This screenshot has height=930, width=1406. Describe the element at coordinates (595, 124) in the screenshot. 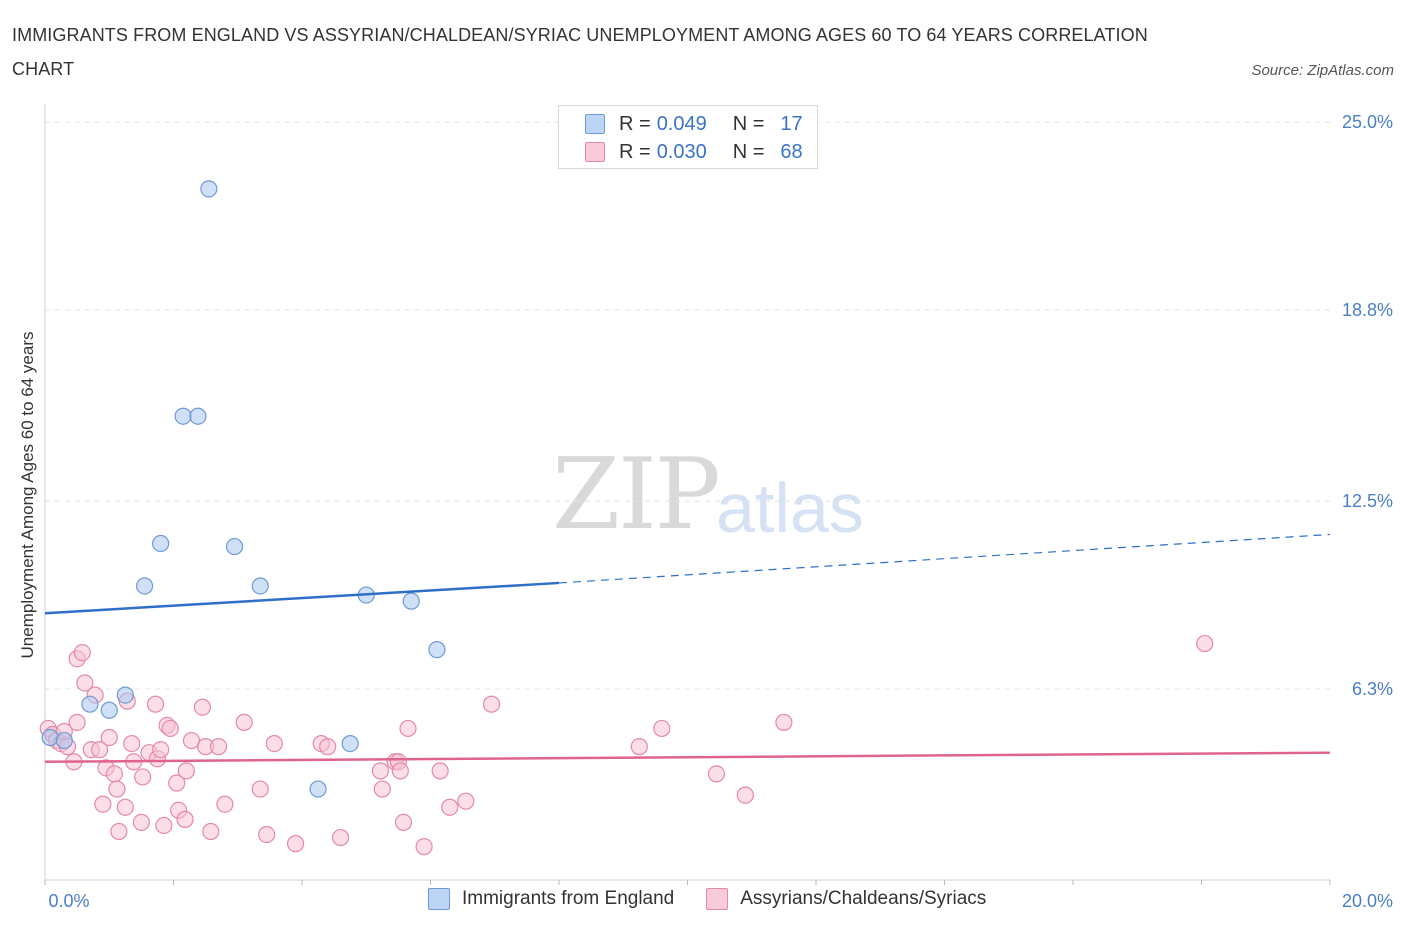

I see `legend-swatch-england` at that location.